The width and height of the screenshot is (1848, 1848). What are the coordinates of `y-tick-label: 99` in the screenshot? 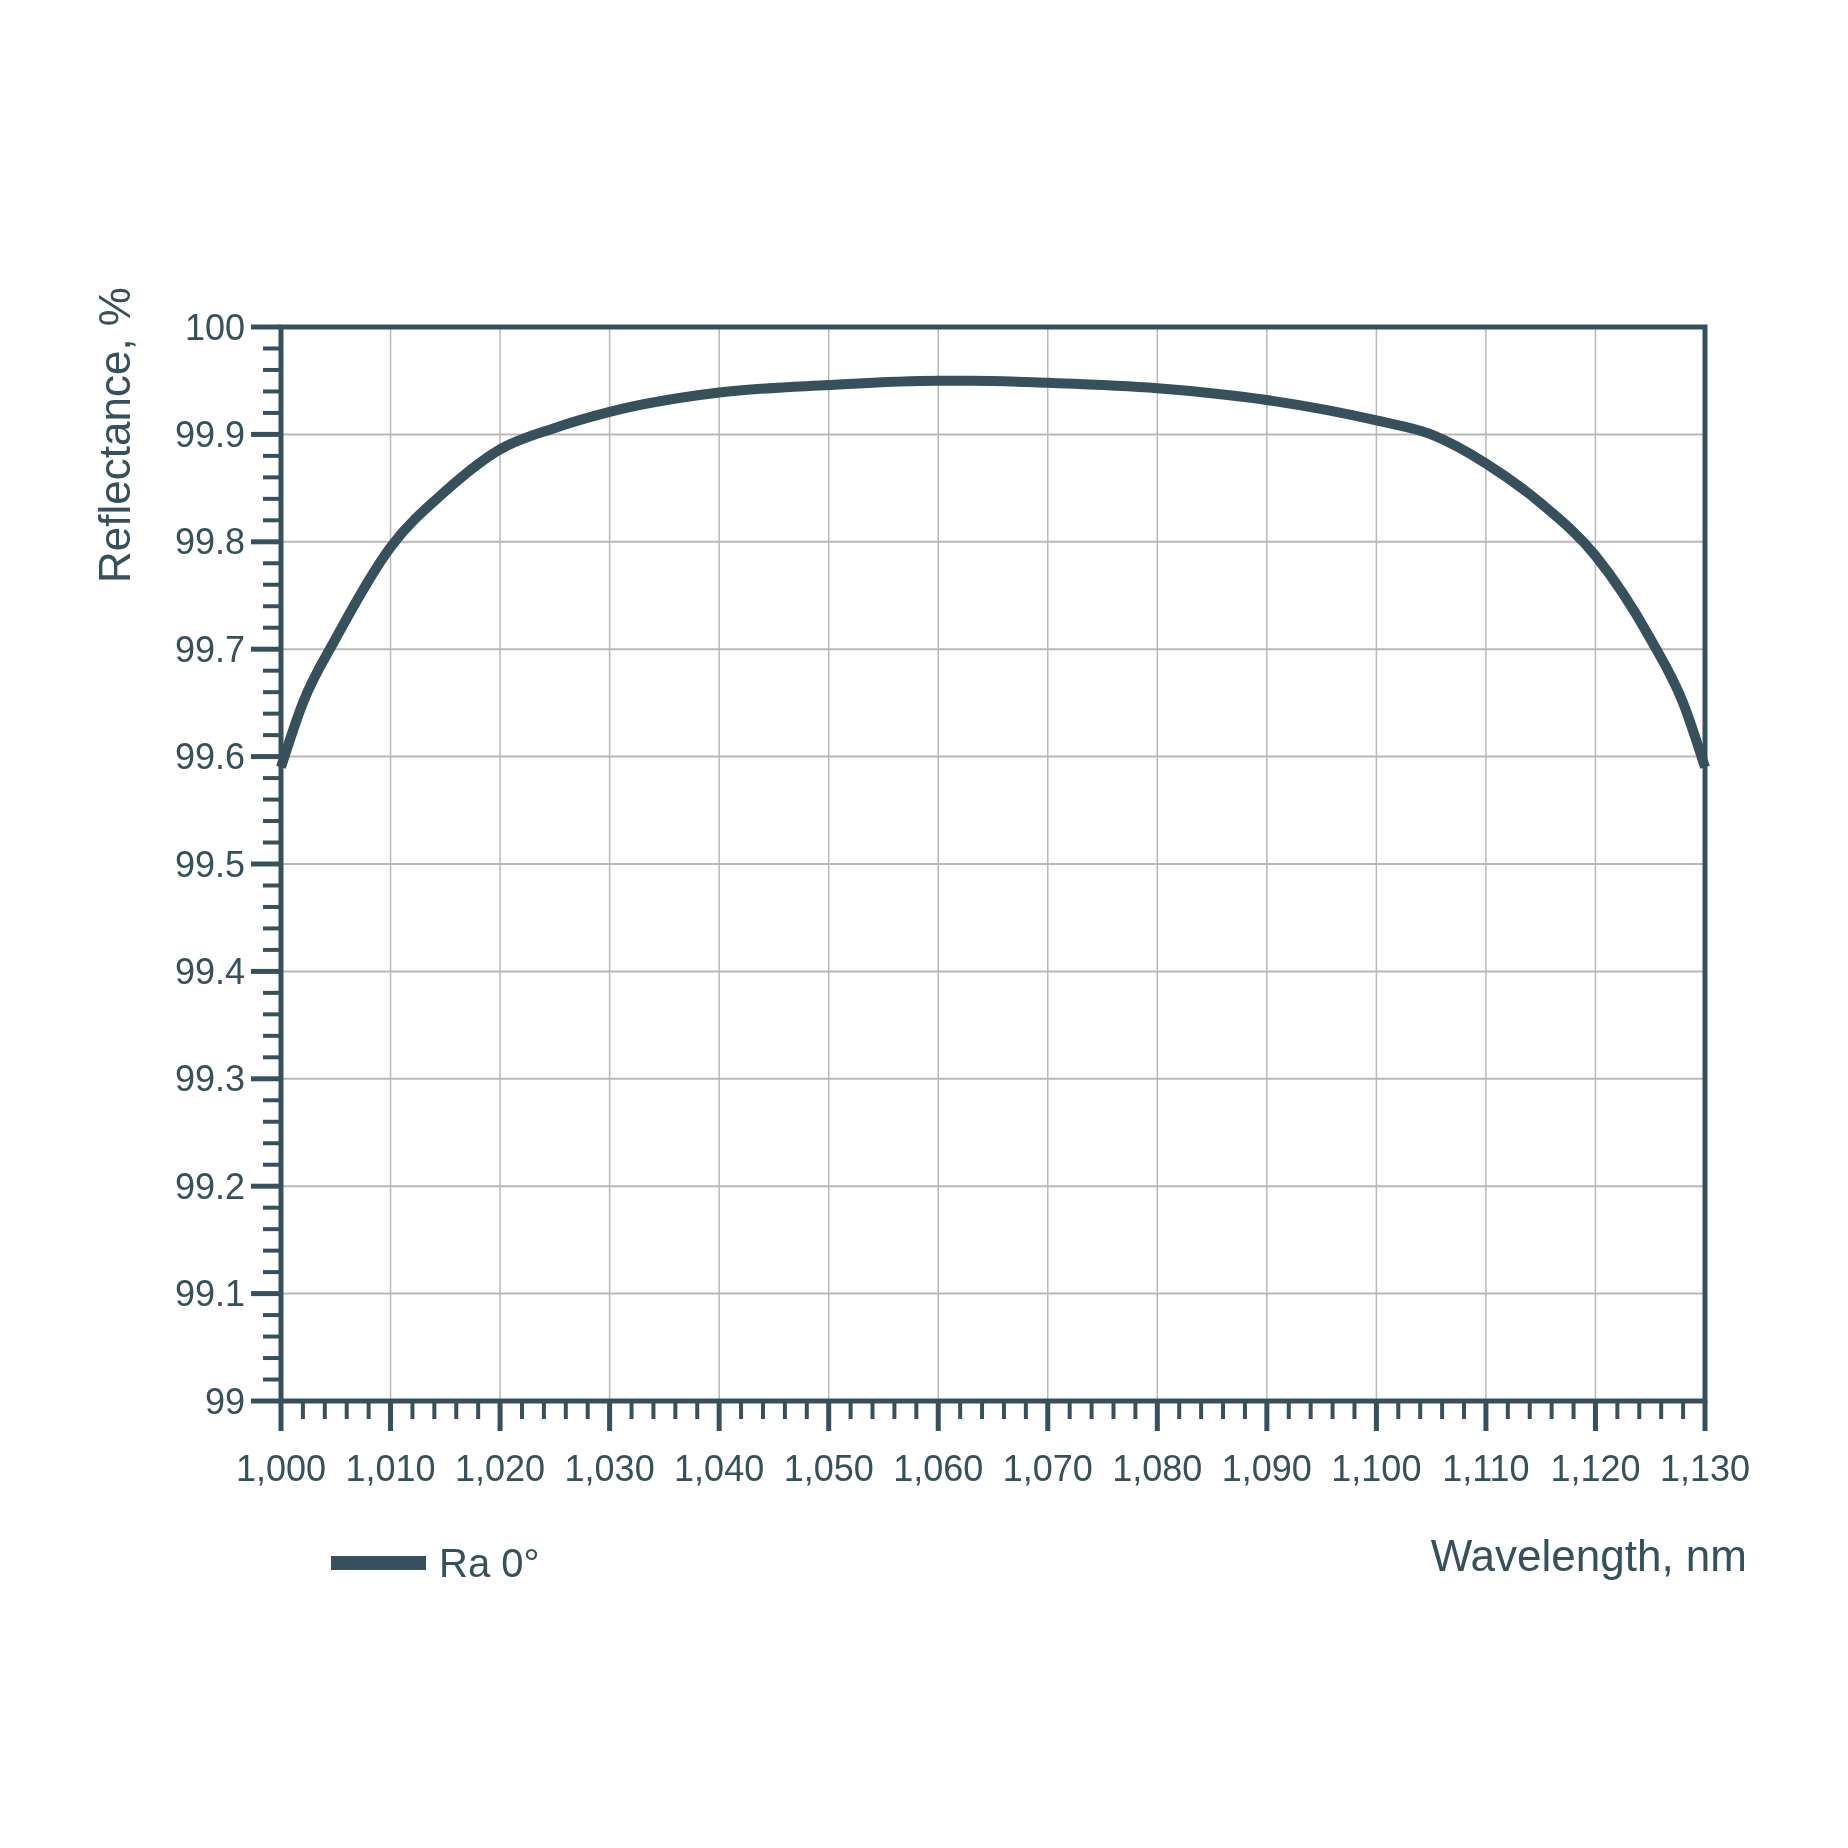 It's located at (224, 1401).